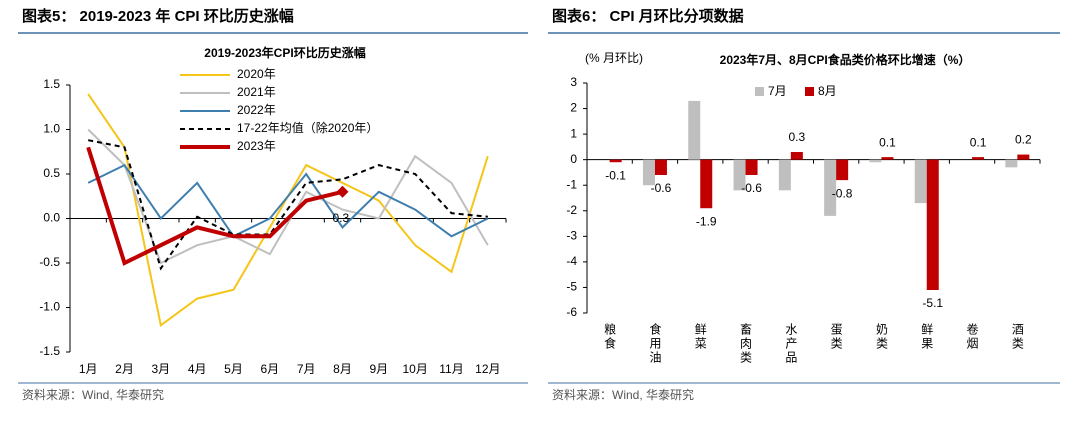  What do you see at coordinates (306, 369) in the screenshot?
I see `x-tick-label: 7月` at bounding box center [306, 369].